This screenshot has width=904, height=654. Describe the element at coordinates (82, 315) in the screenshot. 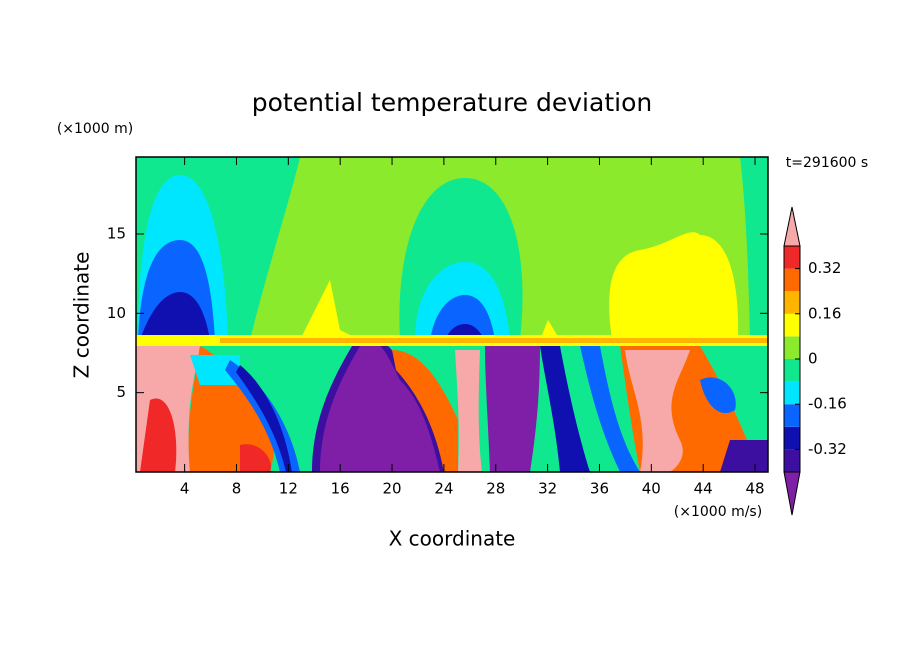

I see `y-axis-label: Z coordinate` at that location.